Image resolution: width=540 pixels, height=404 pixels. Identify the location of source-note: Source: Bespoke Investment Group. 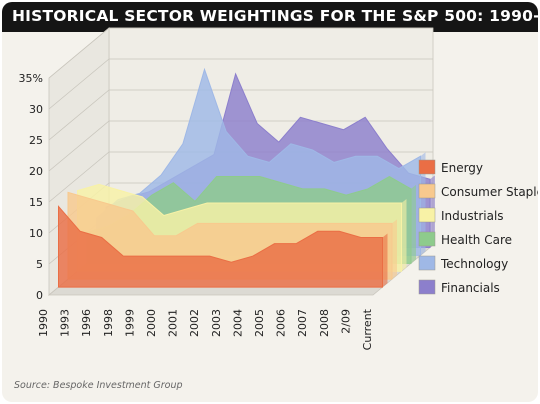
(98, 385).